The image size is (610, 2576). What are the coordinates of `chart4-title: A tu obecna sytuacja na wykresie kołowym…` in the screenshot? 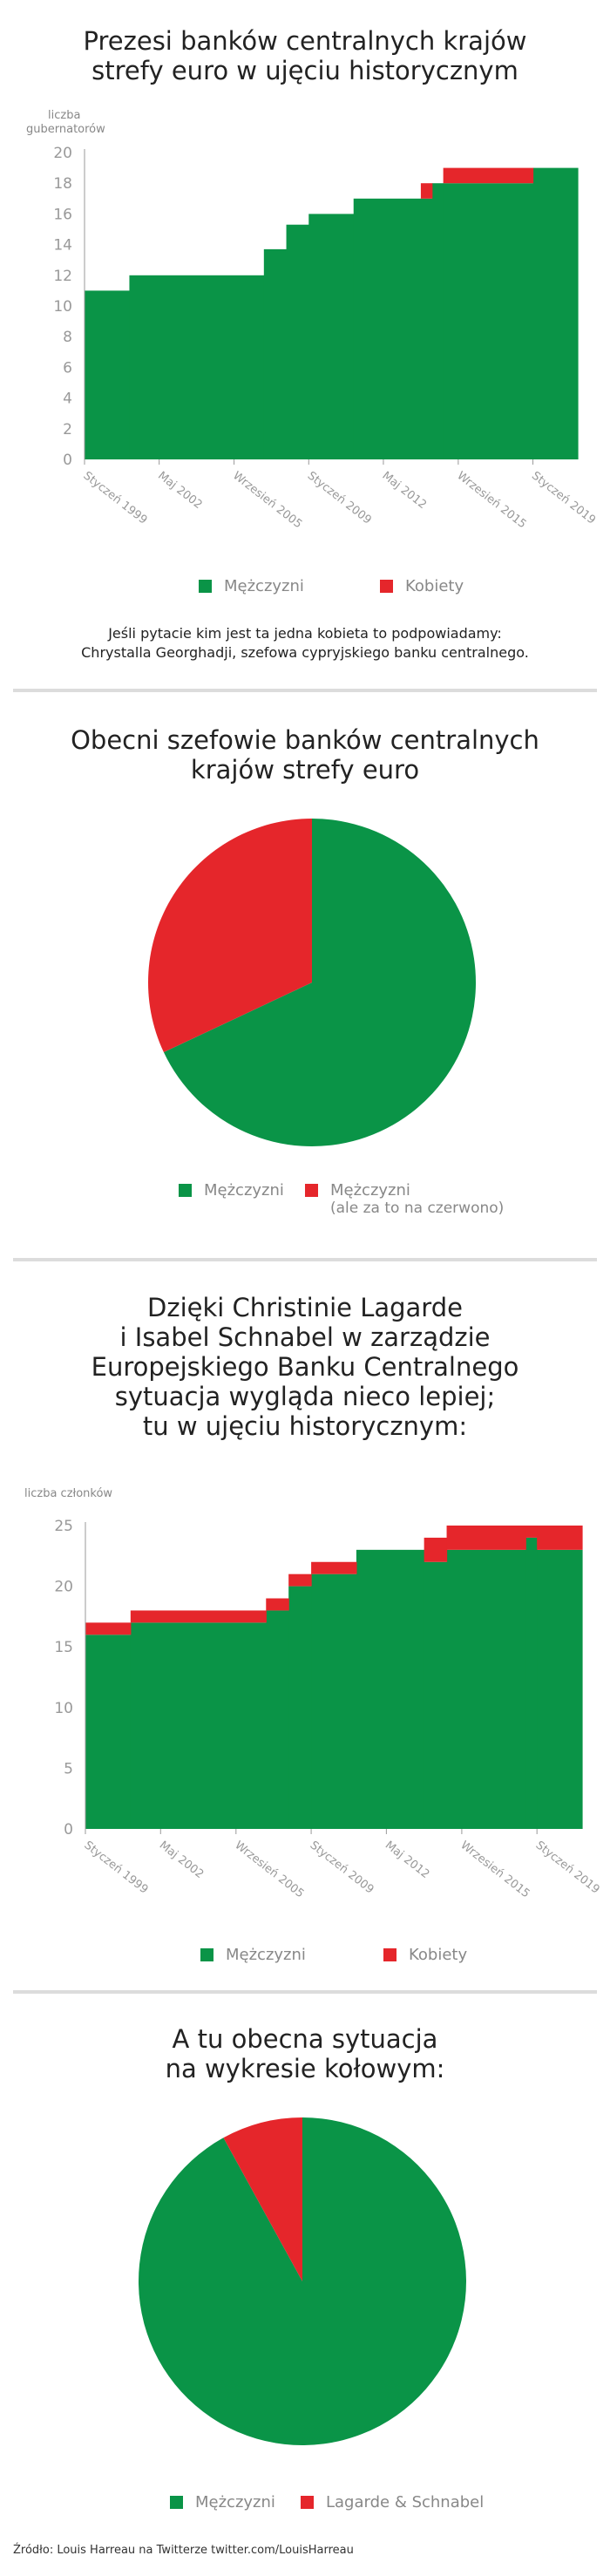 It's located at (305, 2053).